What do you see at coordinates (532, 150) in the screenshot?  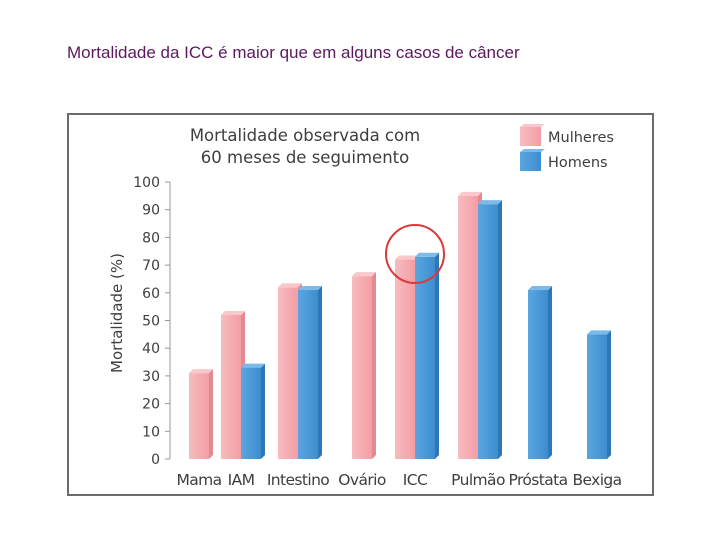 I see `legend-swatch-homens-top` at bounding box center [532, 150].